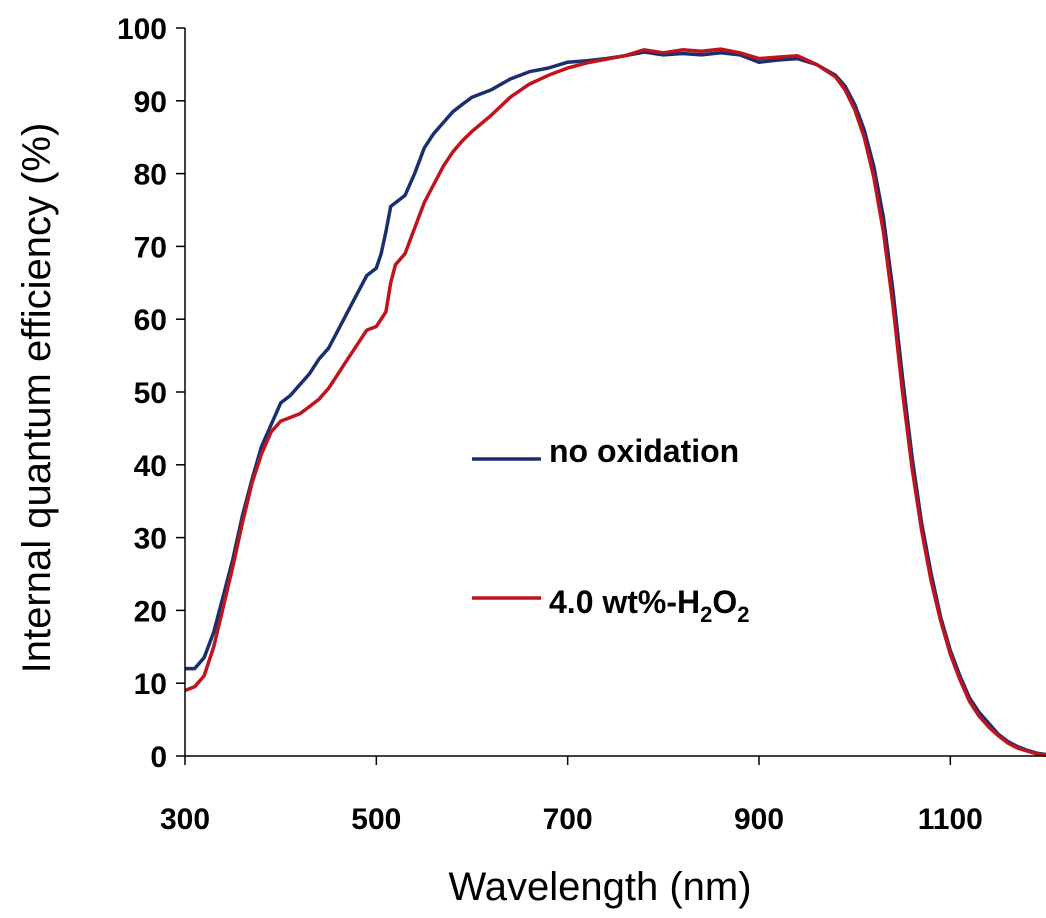  I want to click on y-tick-label: 50, so click(150, 393).